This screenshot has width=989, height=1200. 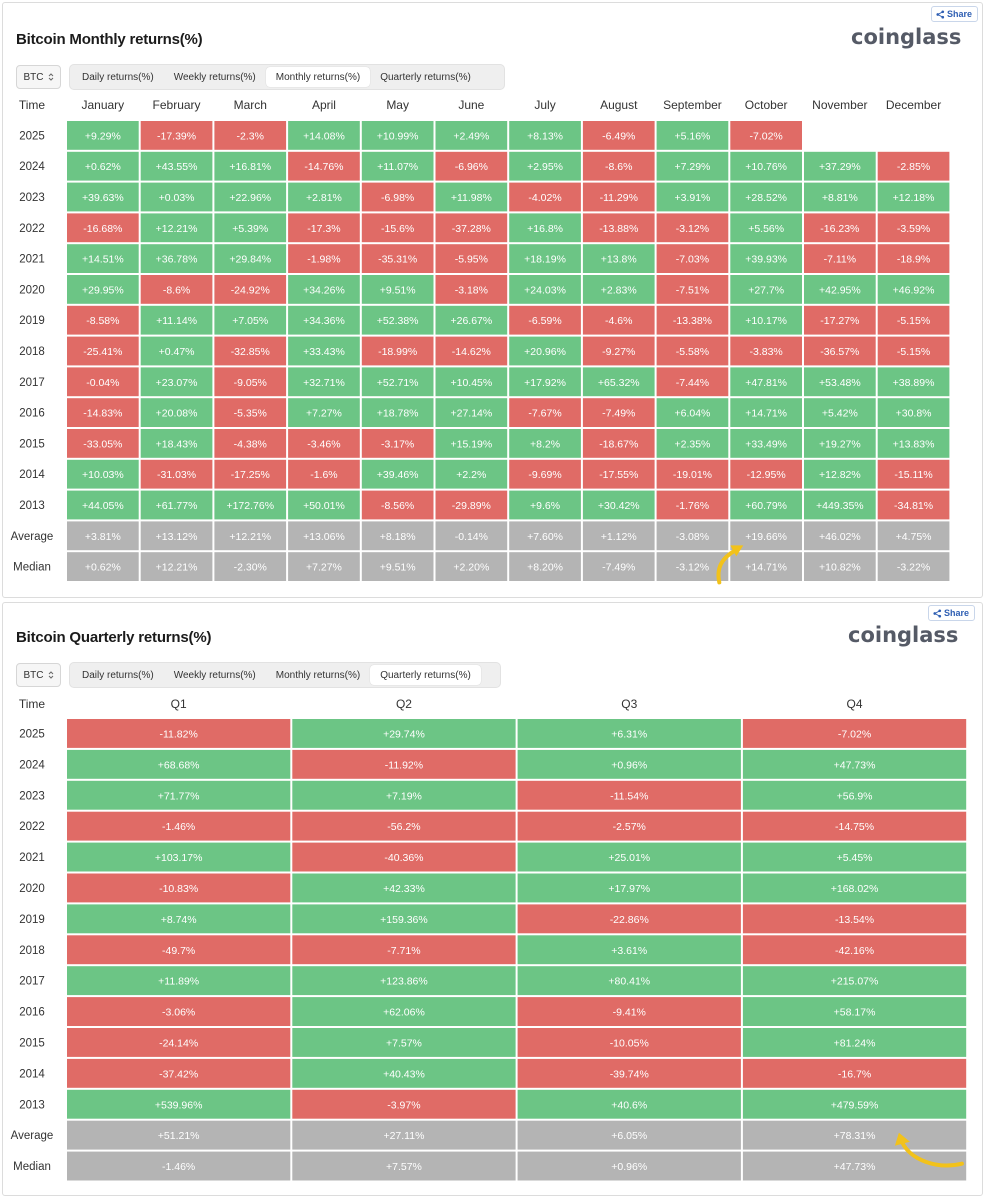 What do you see at coordinates (176, 475) in the screenshot?
I see `cell-value: -31.03%` at bounding box center [176, 475].